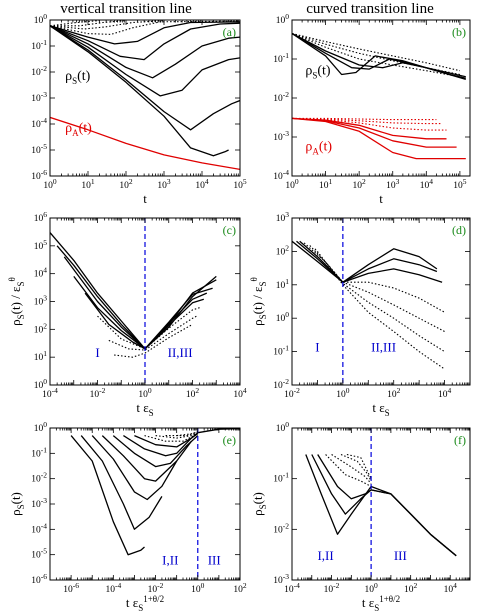 The height and width of the screenshot is (614, 480). Describe the element at coordinates (317, 347) in the screenshot. I see `region-label: I` at that location.